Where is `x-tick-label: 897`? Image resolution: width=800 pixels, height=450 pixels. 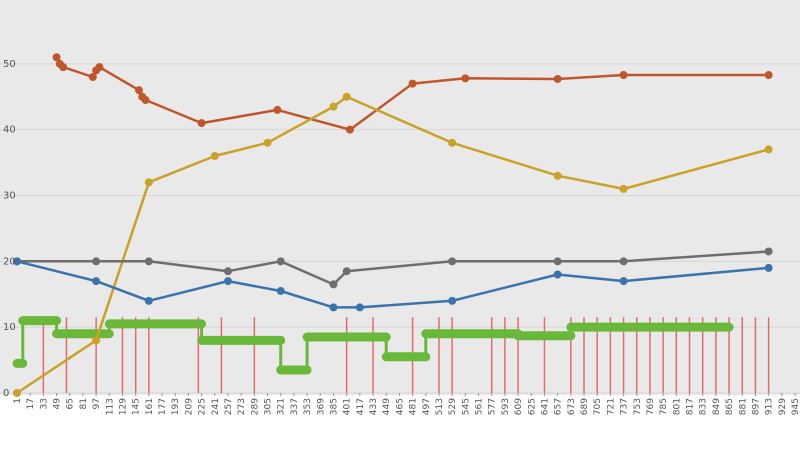
x-tick-label: 897 is located at coordinates (756, 406).